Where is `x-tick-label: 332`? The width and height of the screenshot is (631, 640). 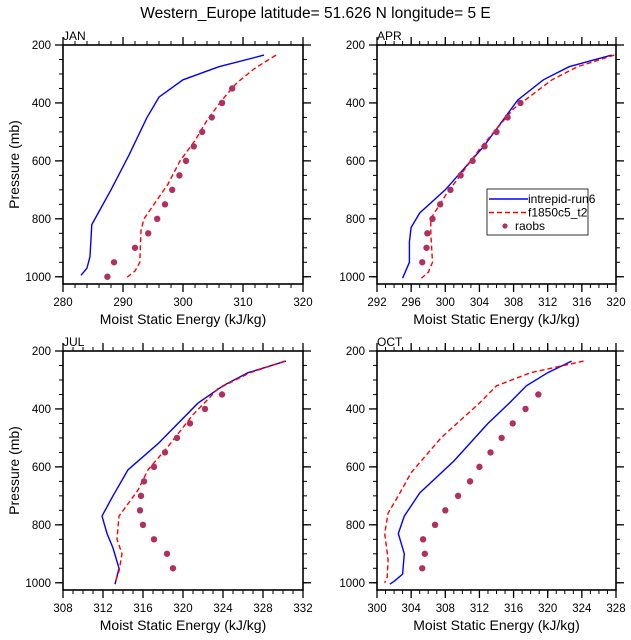
x-tick-label: 332 is located at coordinates (302, 609).